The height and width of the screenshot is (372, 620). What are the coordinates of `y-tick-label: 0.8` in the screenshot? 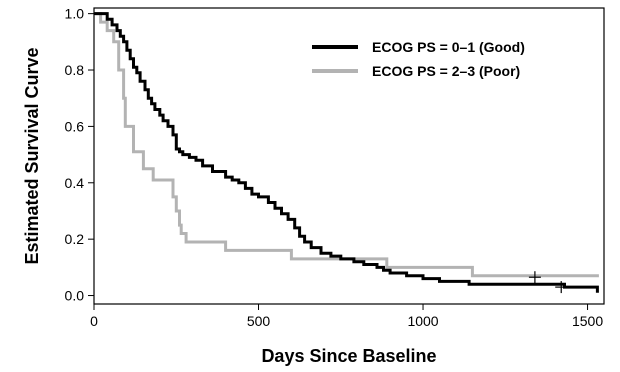 It's located at (75, 70).